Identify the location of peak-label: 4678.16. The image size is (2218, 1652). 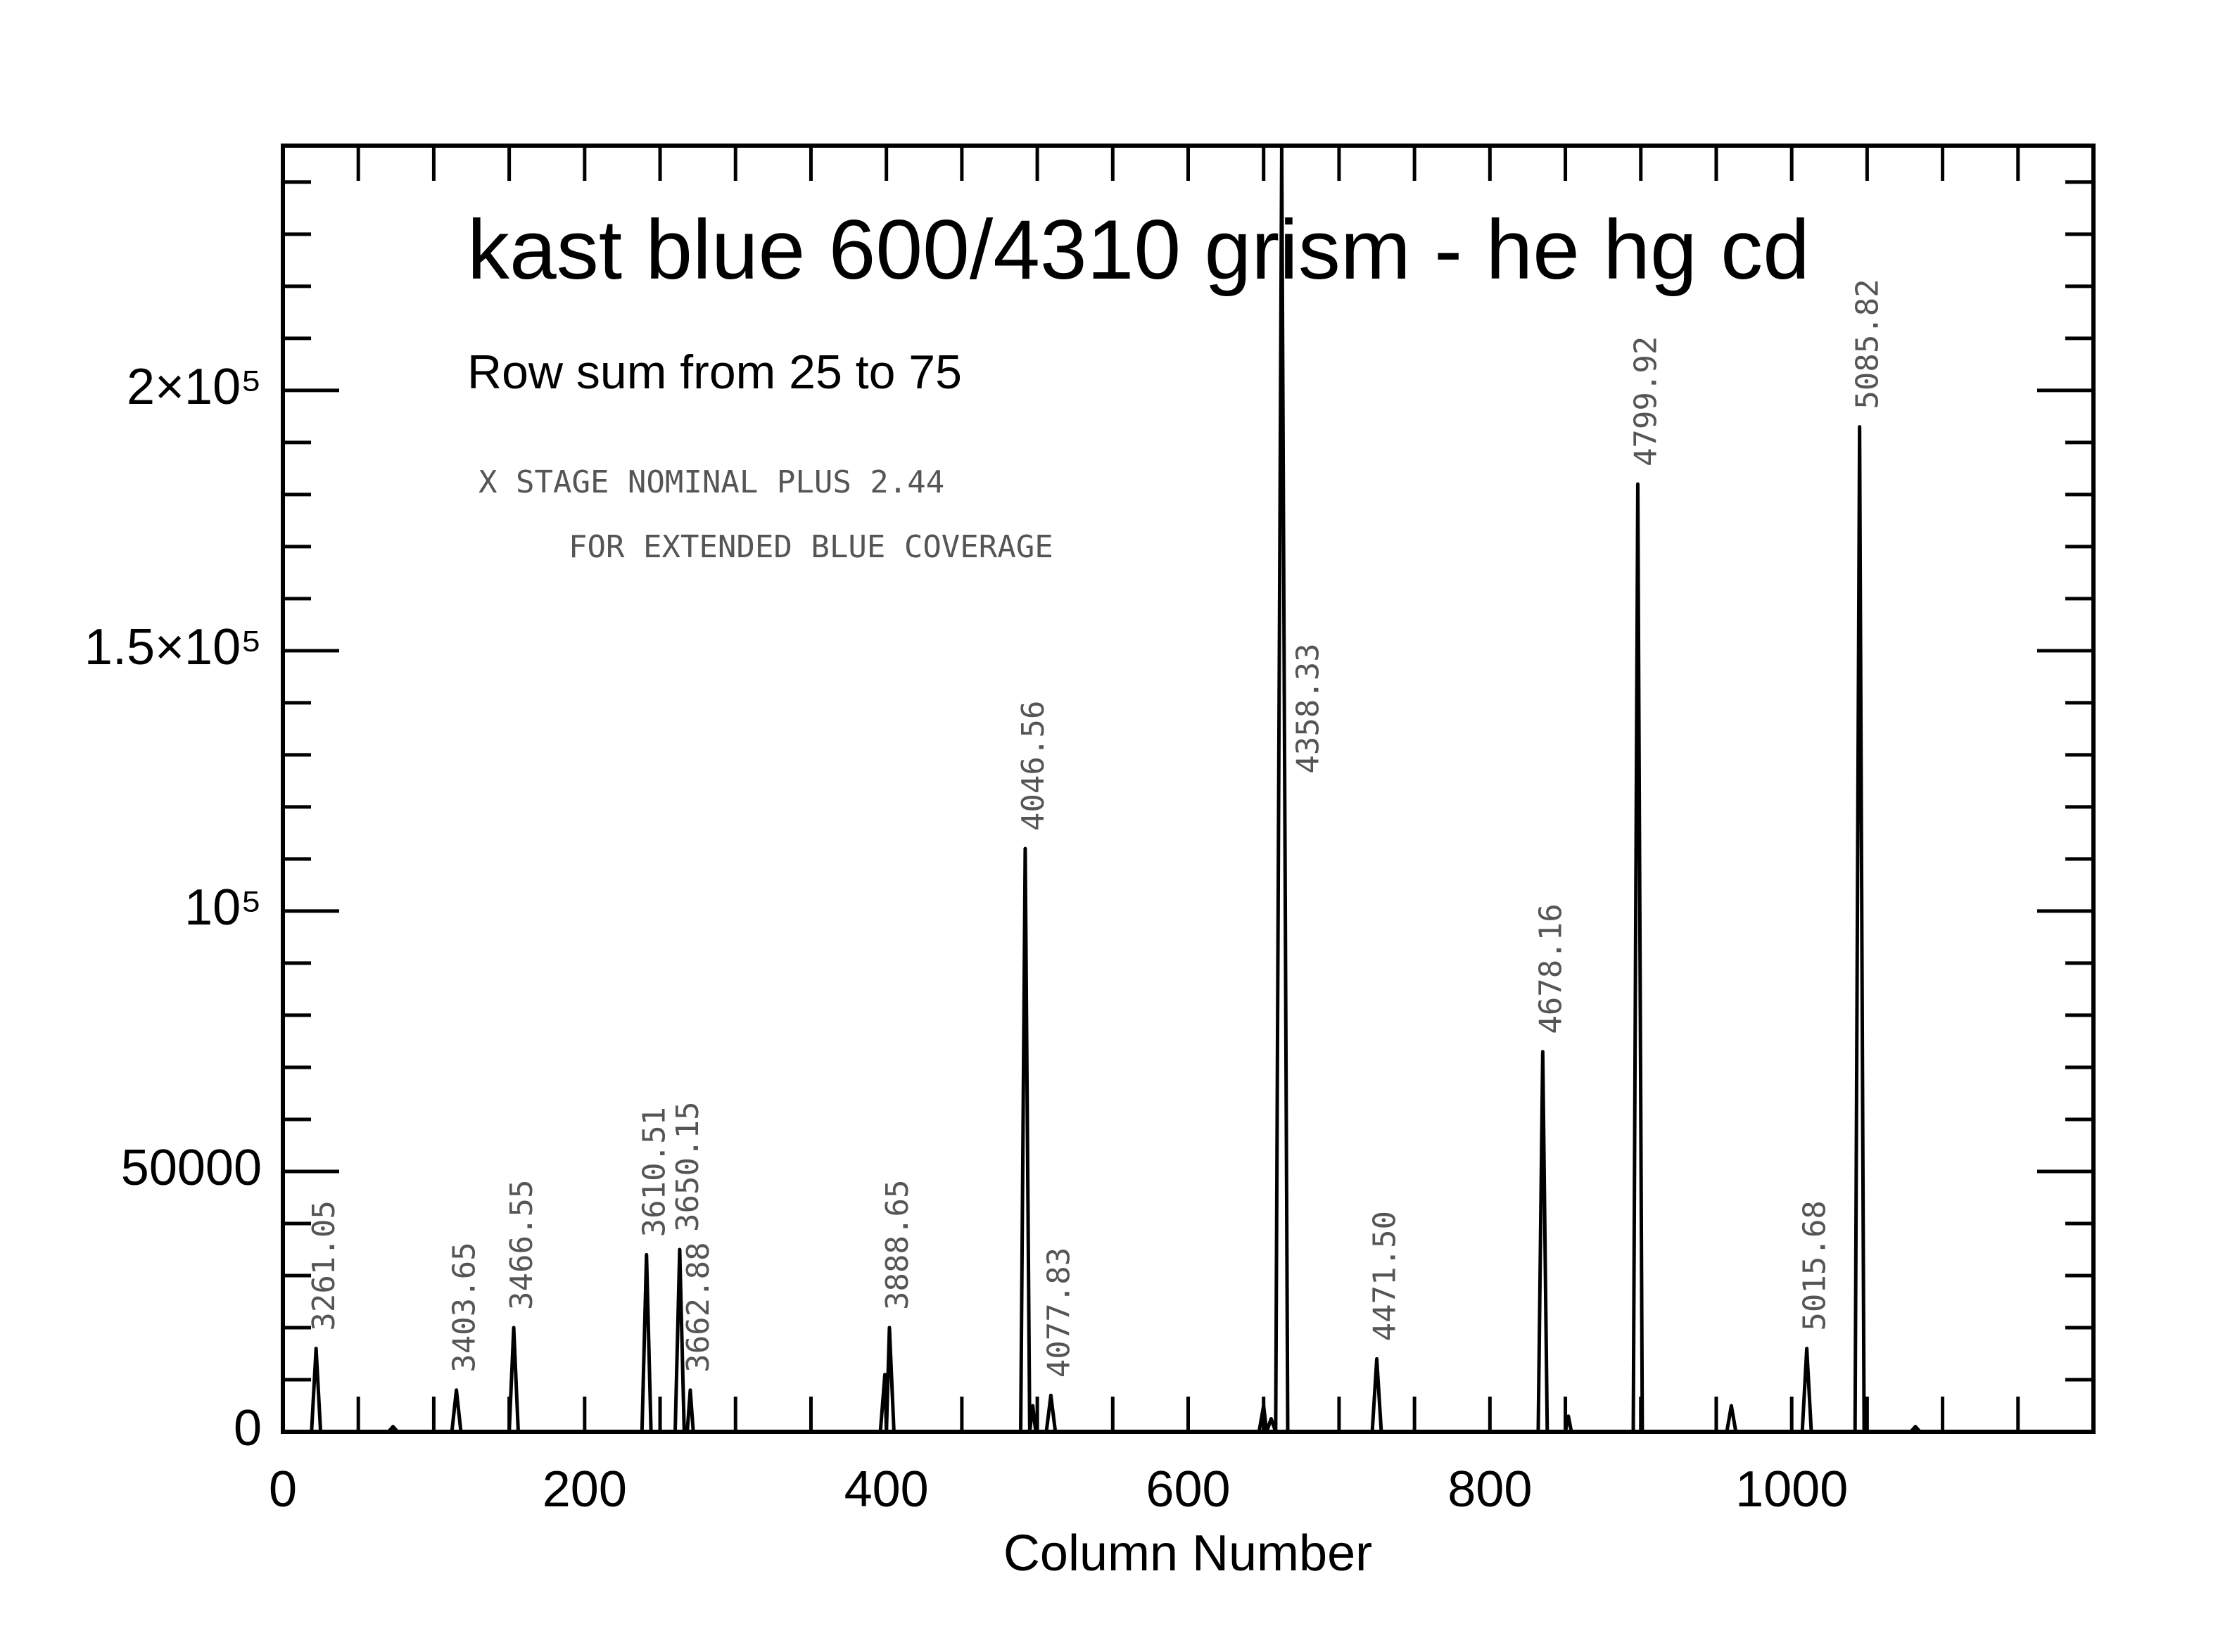
(1551, 968).